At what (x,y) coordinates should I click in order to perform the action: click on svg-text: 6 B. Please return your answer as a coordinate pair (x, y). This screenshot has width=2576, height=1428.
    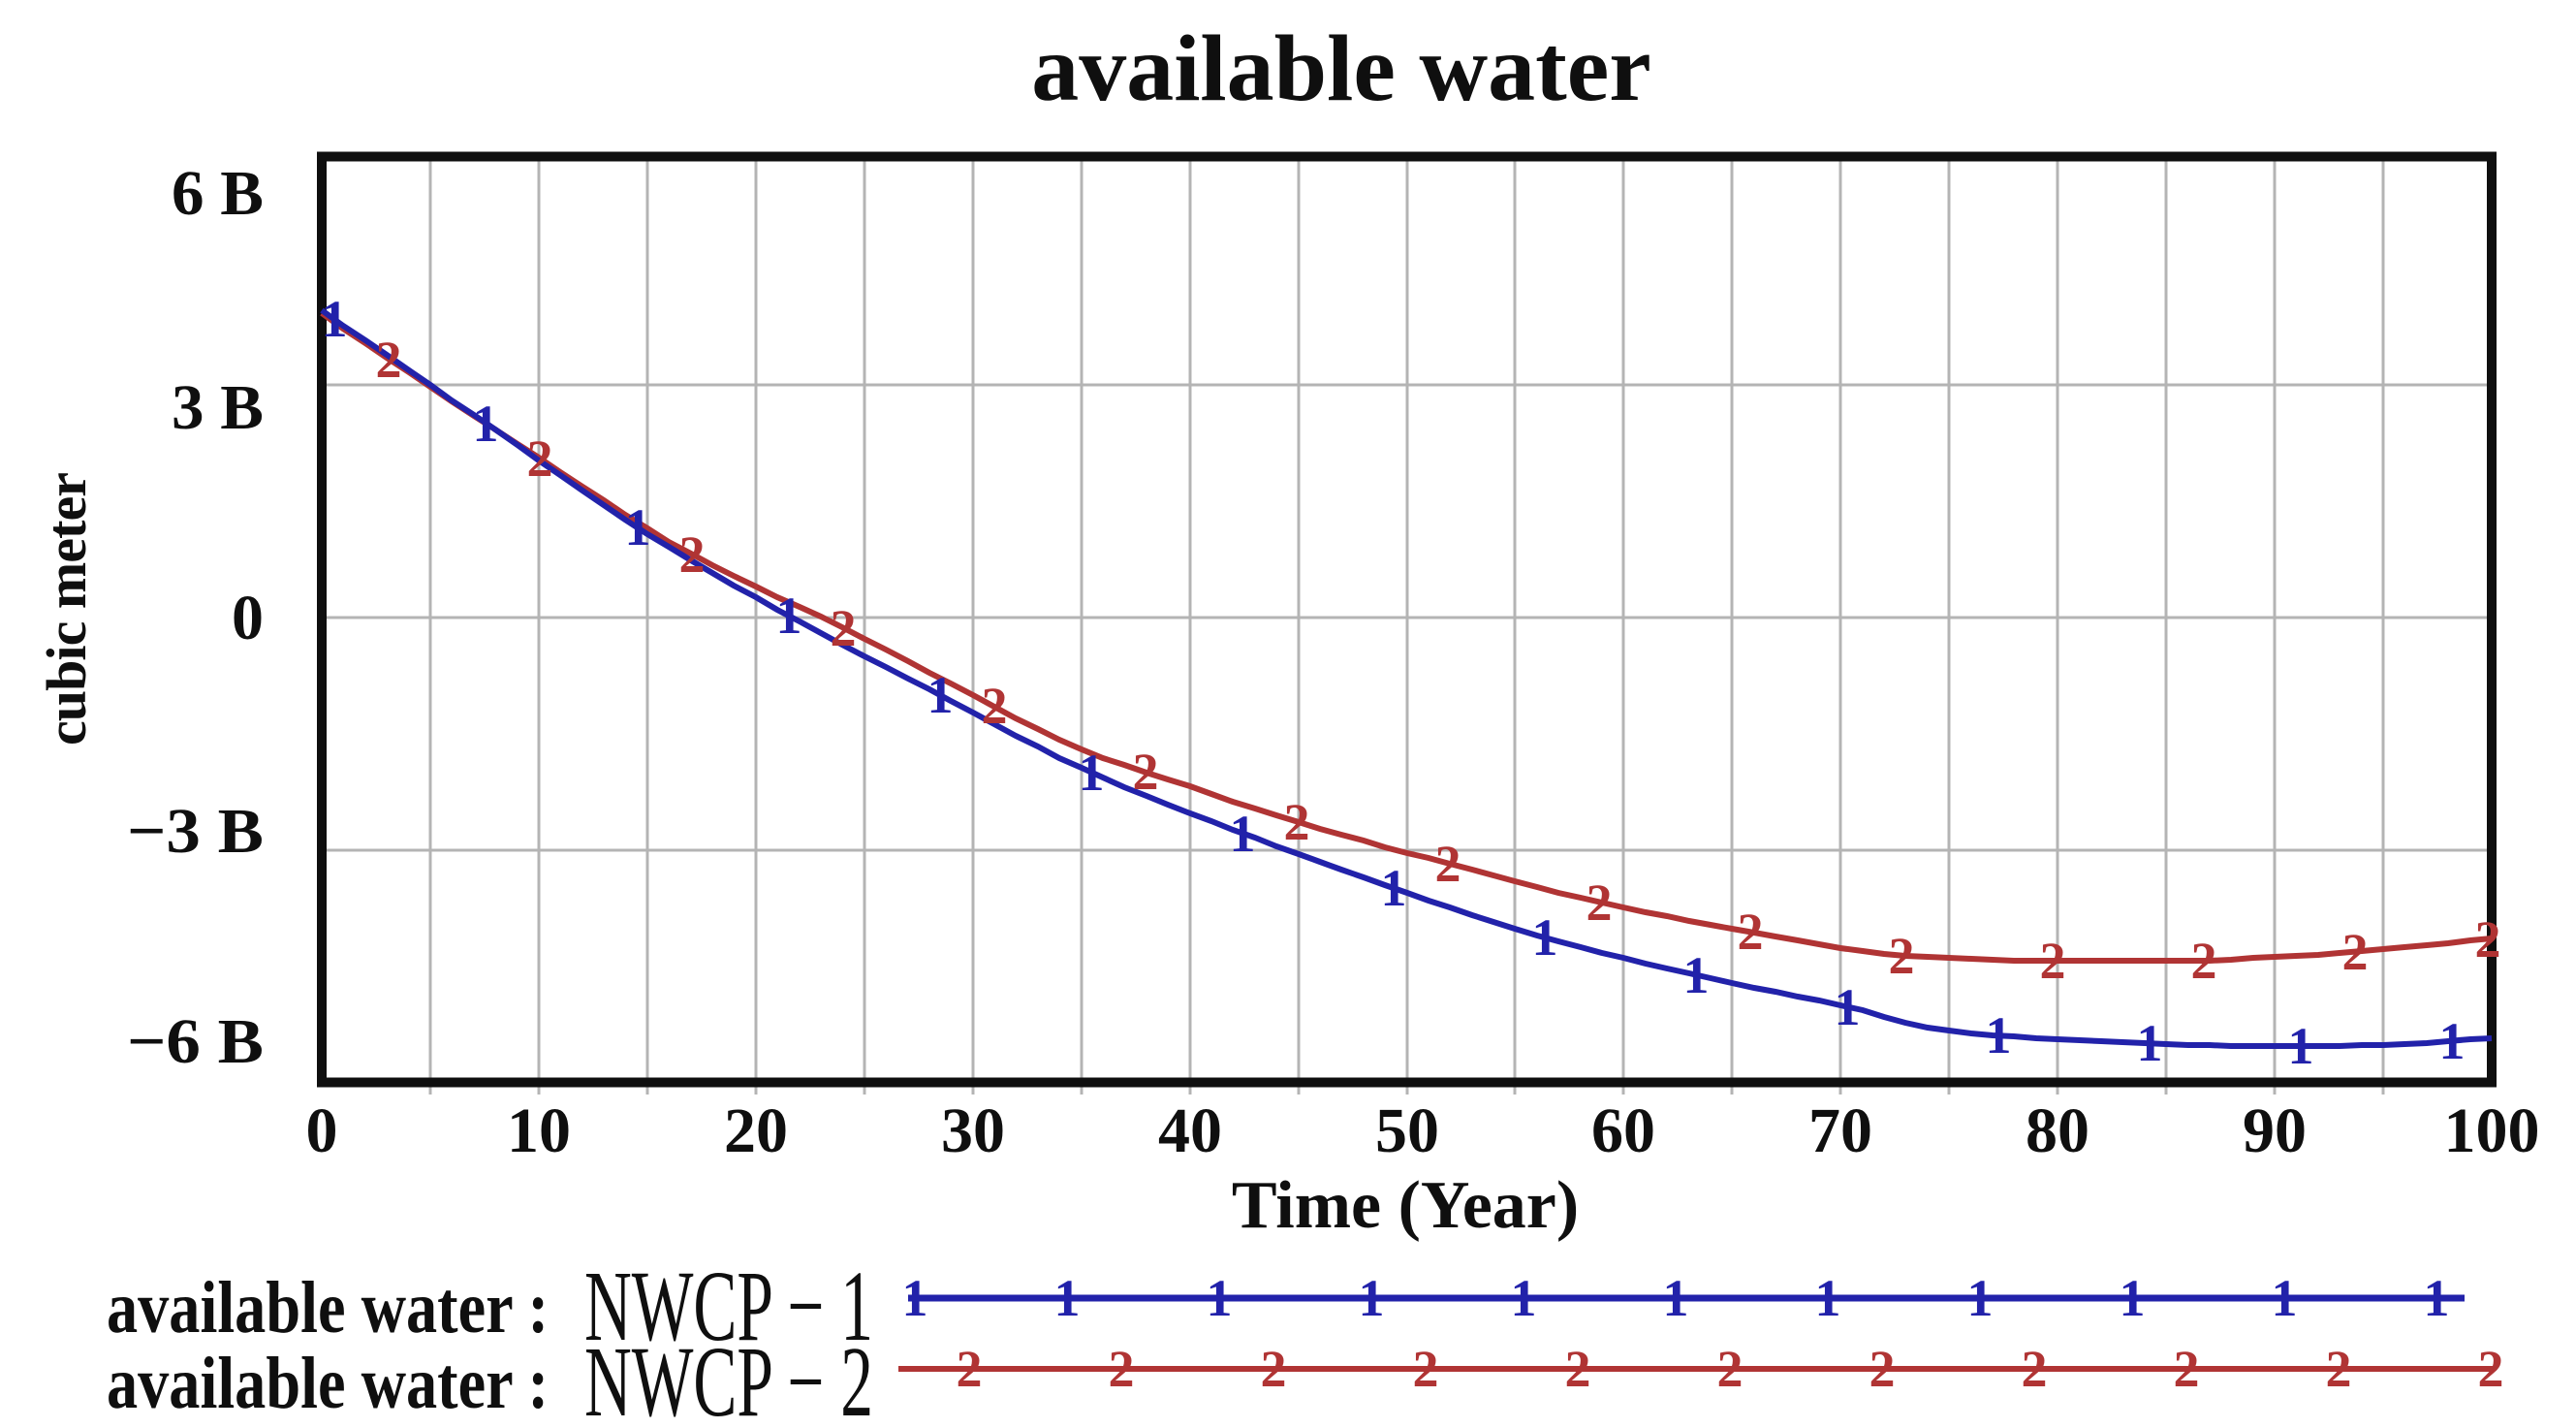
    Looking at the image, I should click on (218, 194).